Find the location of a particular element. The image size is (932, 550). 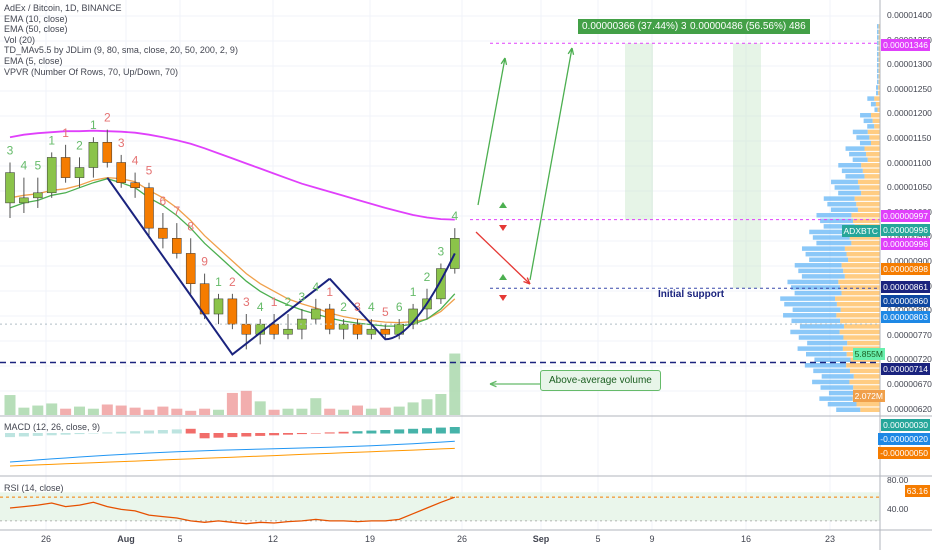

bear-marker is located at coordinates (503, 228).